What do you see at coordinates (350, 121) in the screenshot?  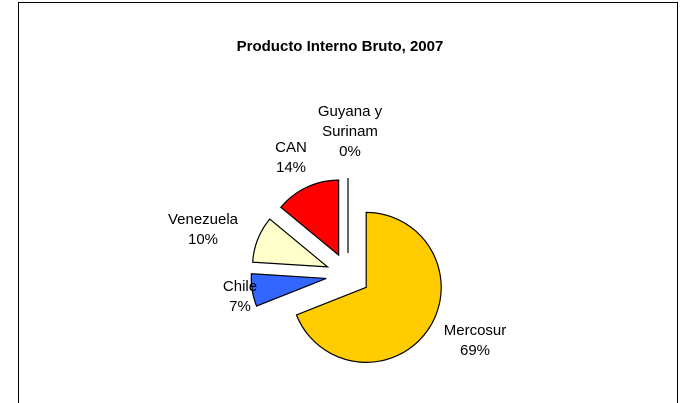 I see `slice-name: Guyana y Surinam` at bounding box center [350, 121].